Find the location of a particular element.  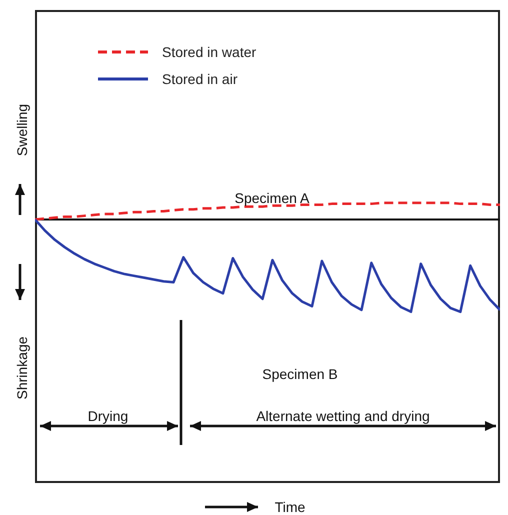

text: Specimen B is located at coordinates (300, 374).